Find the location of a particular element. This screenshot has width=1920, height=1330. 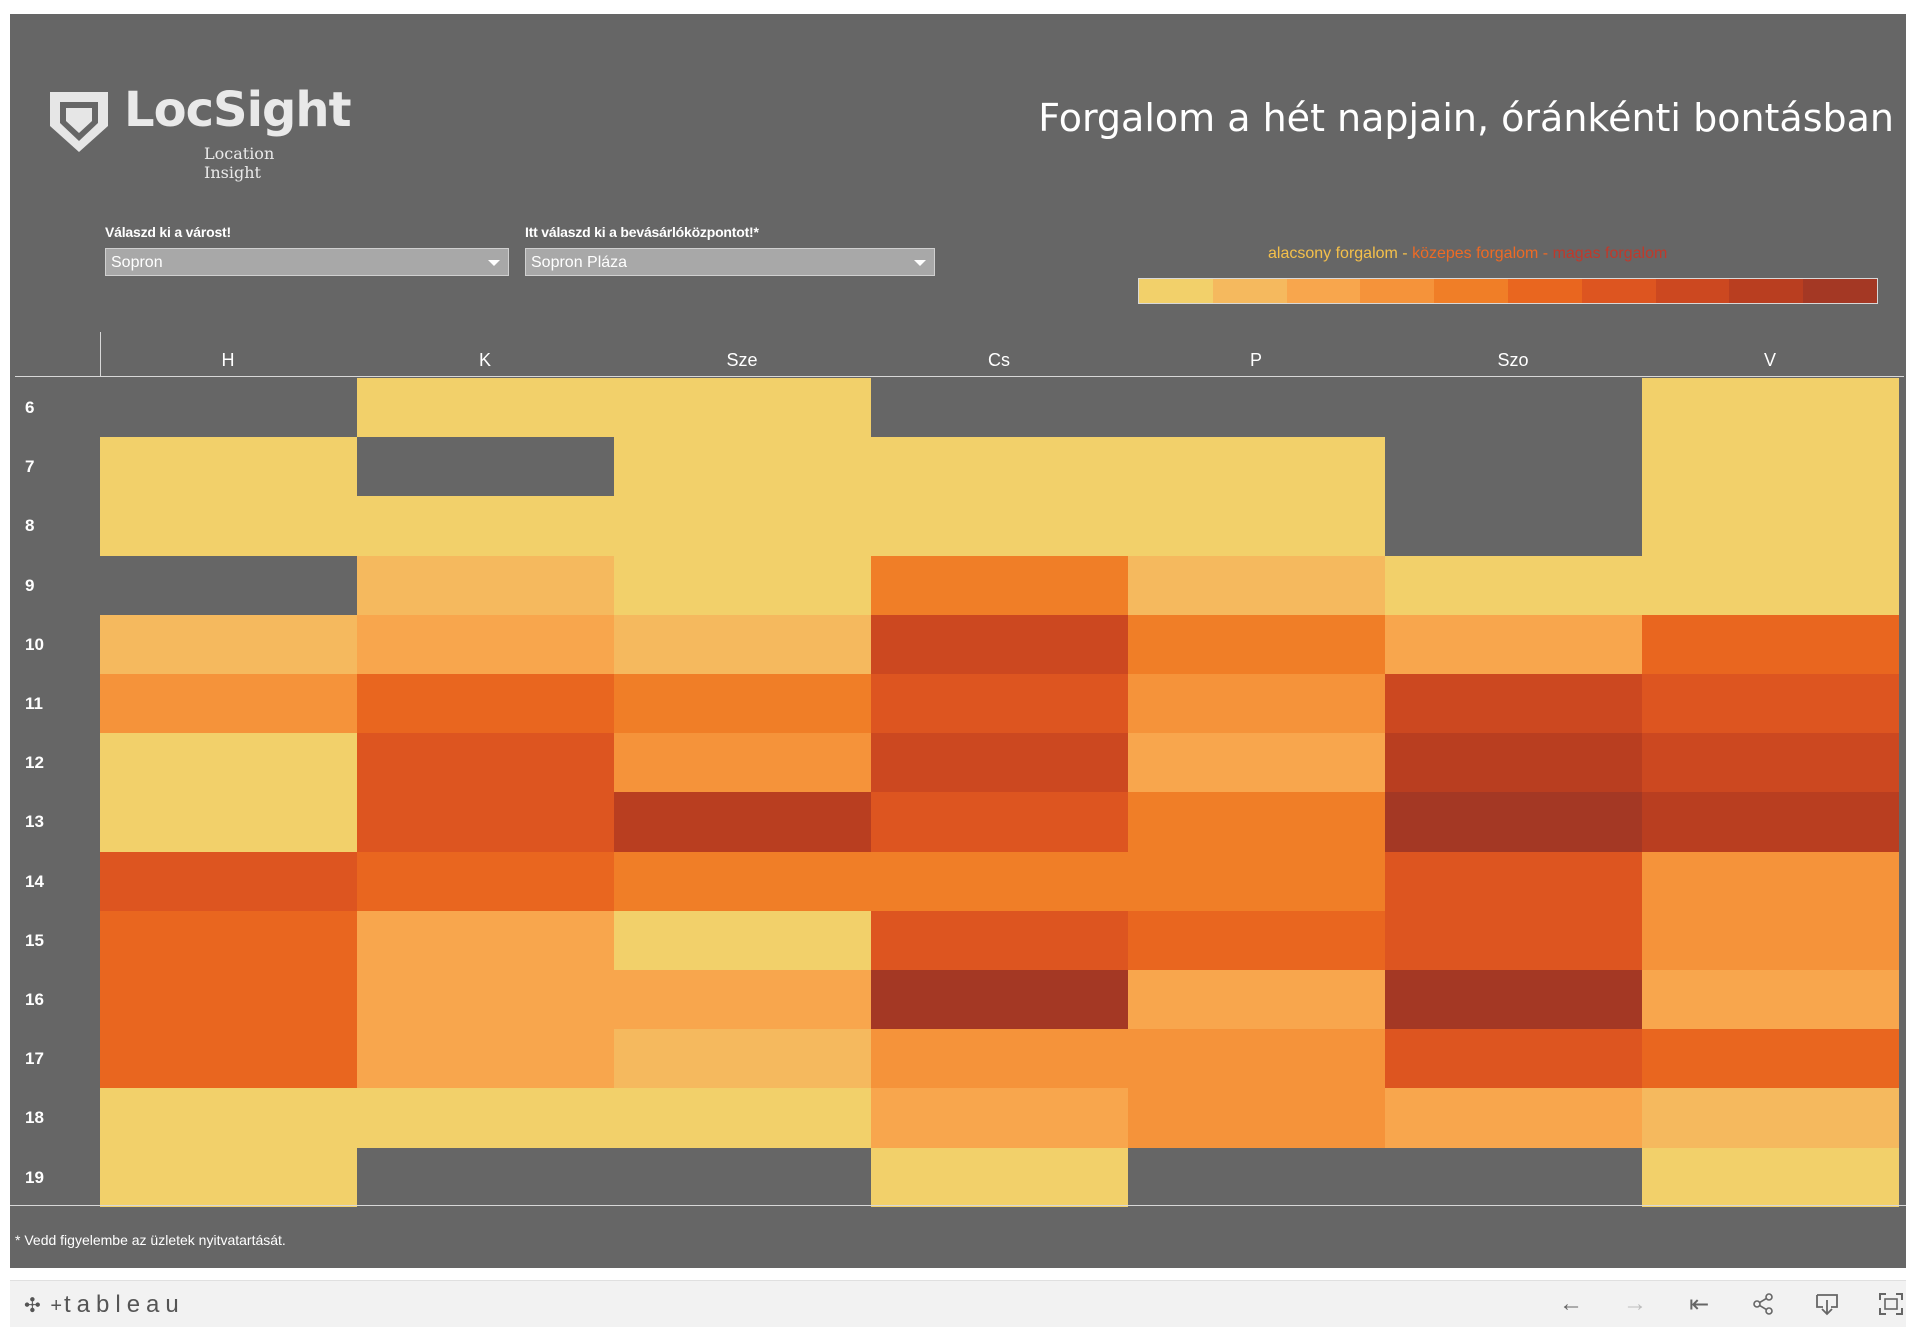

header-rule is located at coordinates (959, 376).